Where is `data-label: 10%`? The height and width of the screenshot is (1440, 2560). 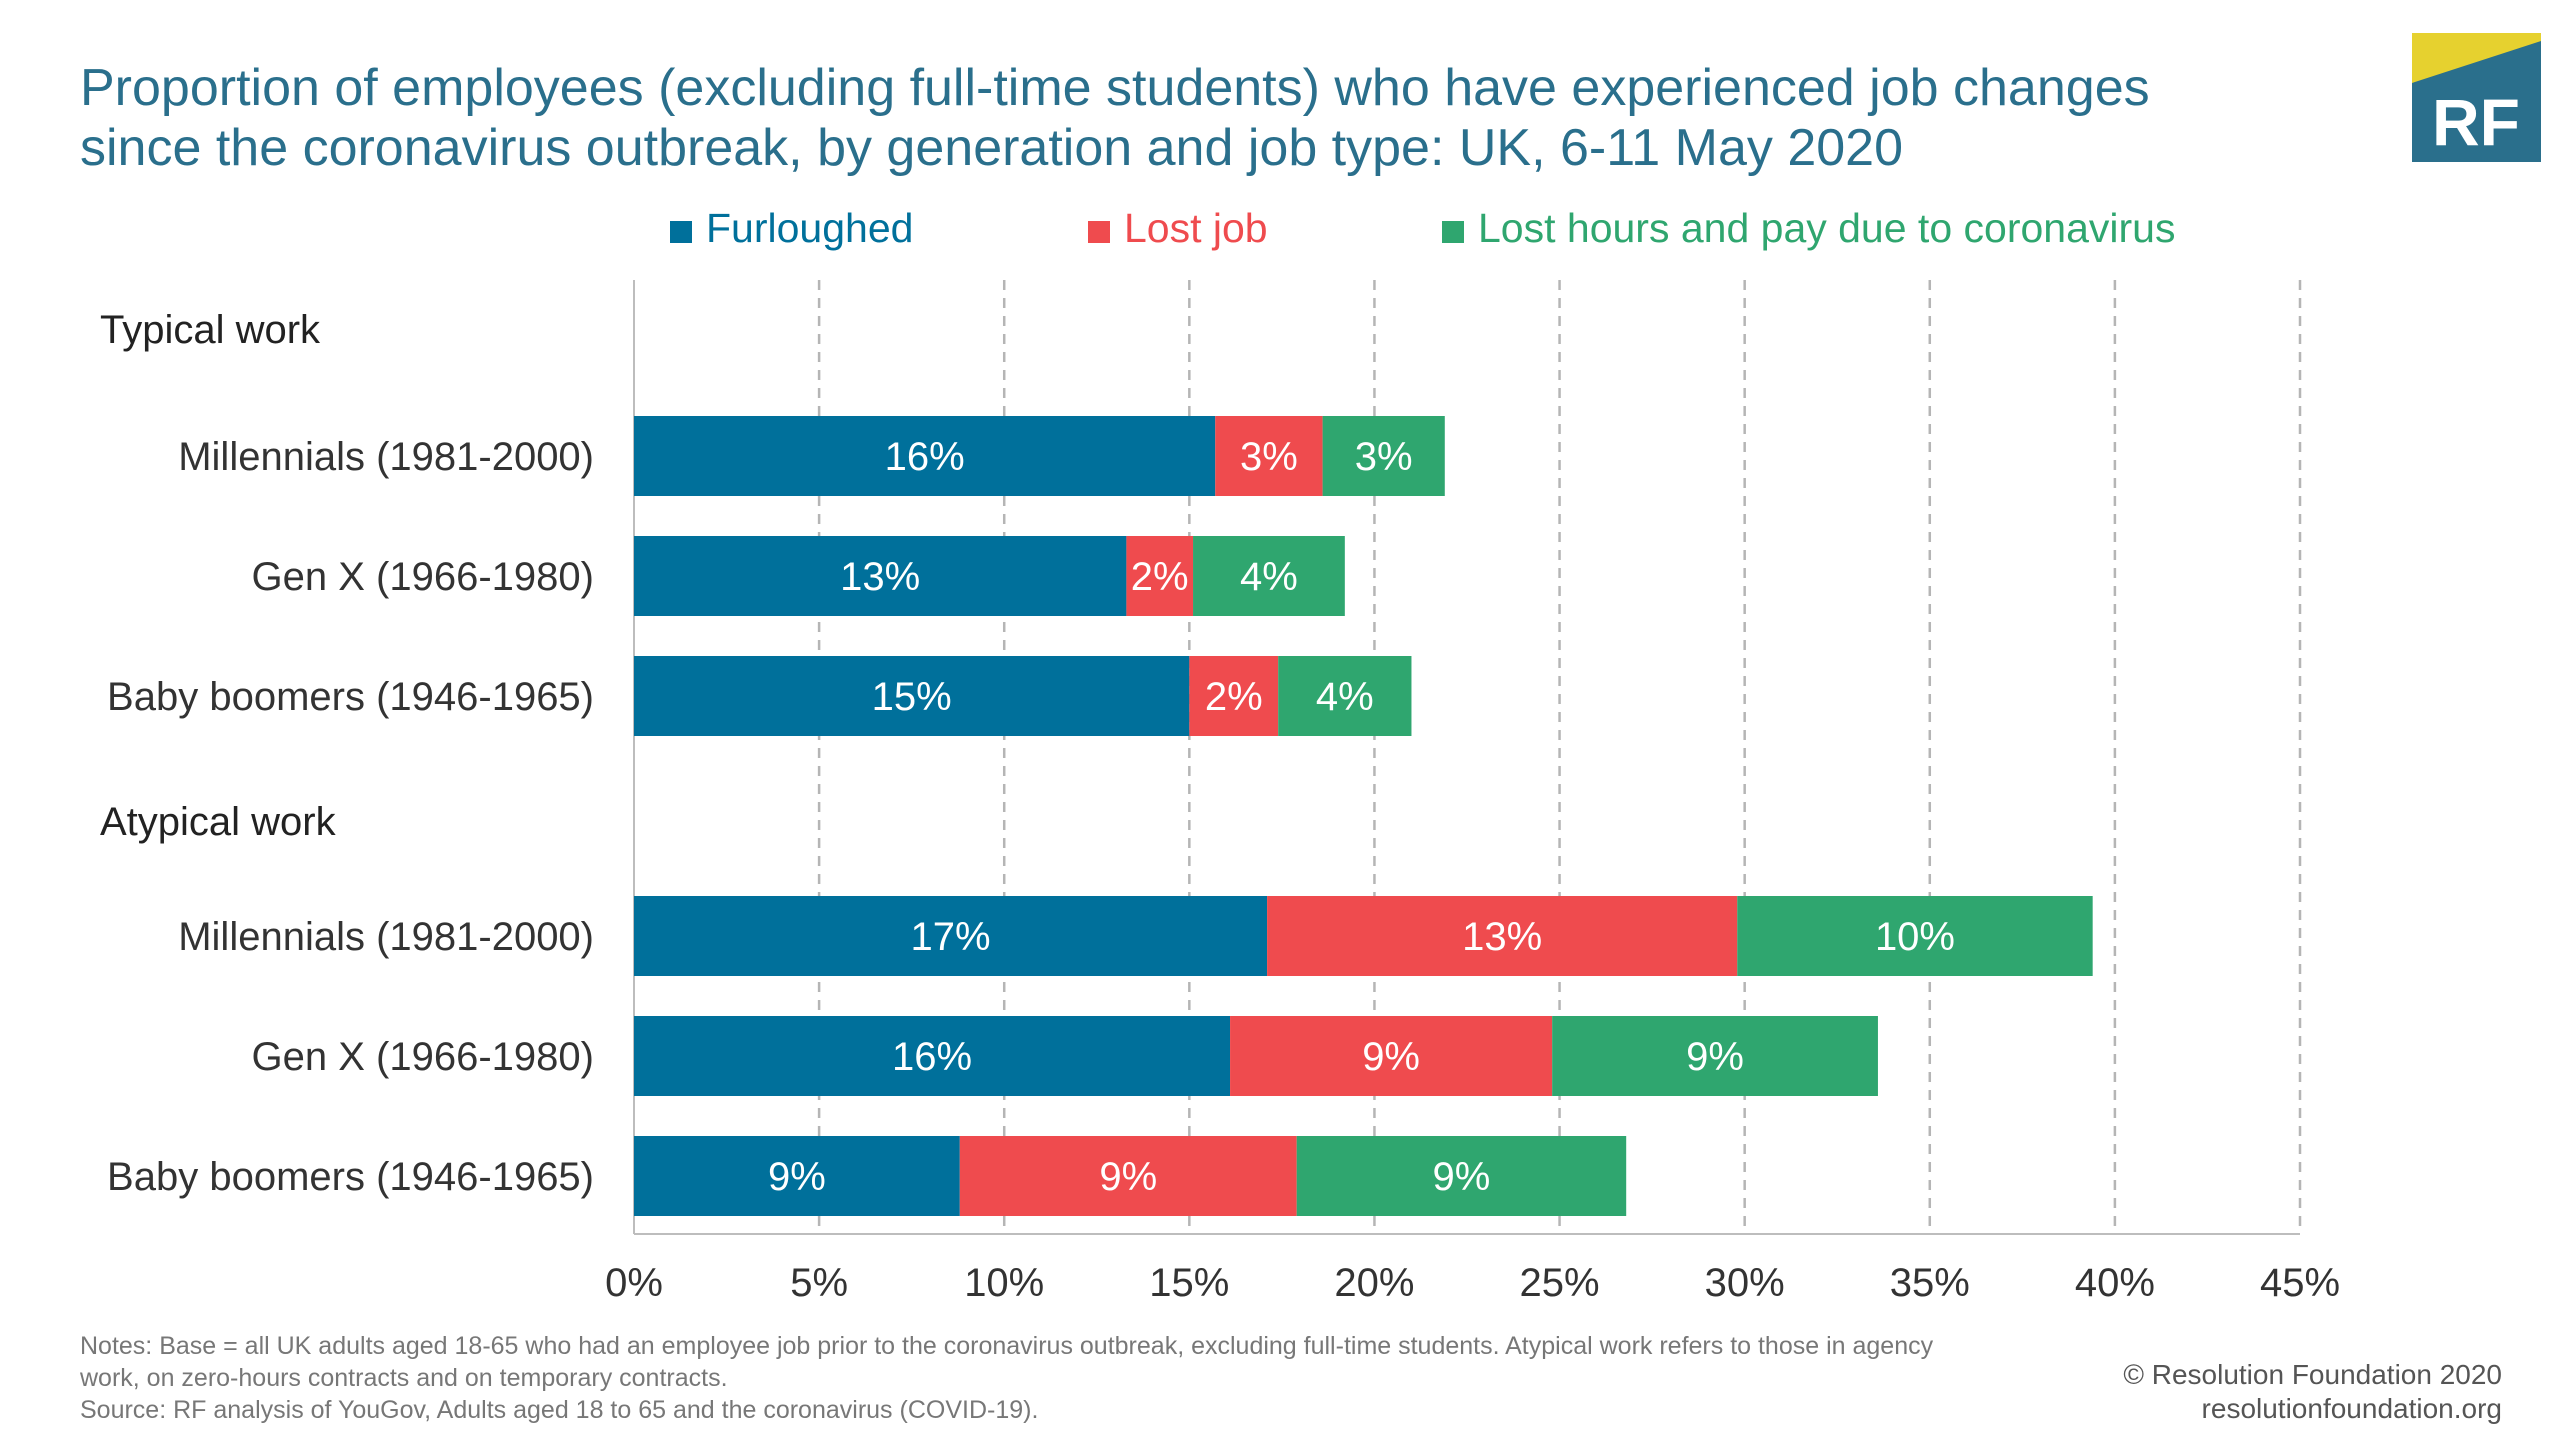 data-label: 10% is located at coordinates (1915, 937).